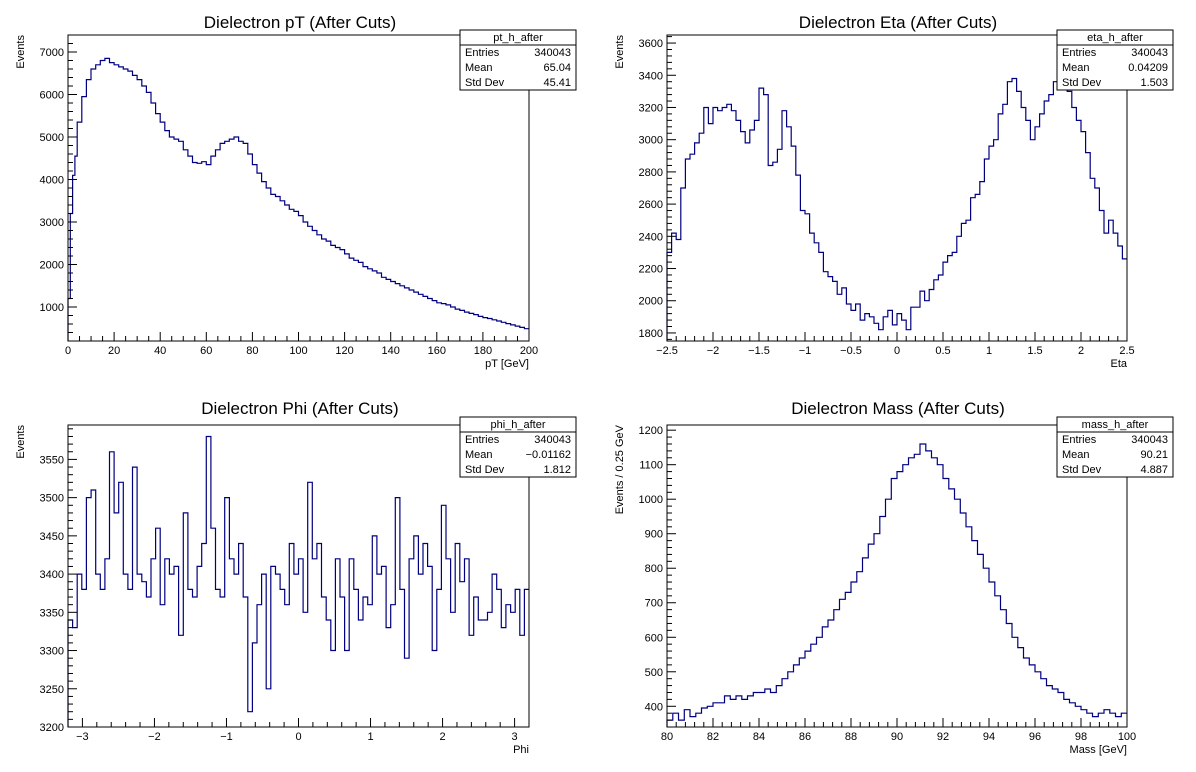  Describe the element at coordinates (667, 351) in the screenshot. I see `x-tick-label: −2.5` at that location.